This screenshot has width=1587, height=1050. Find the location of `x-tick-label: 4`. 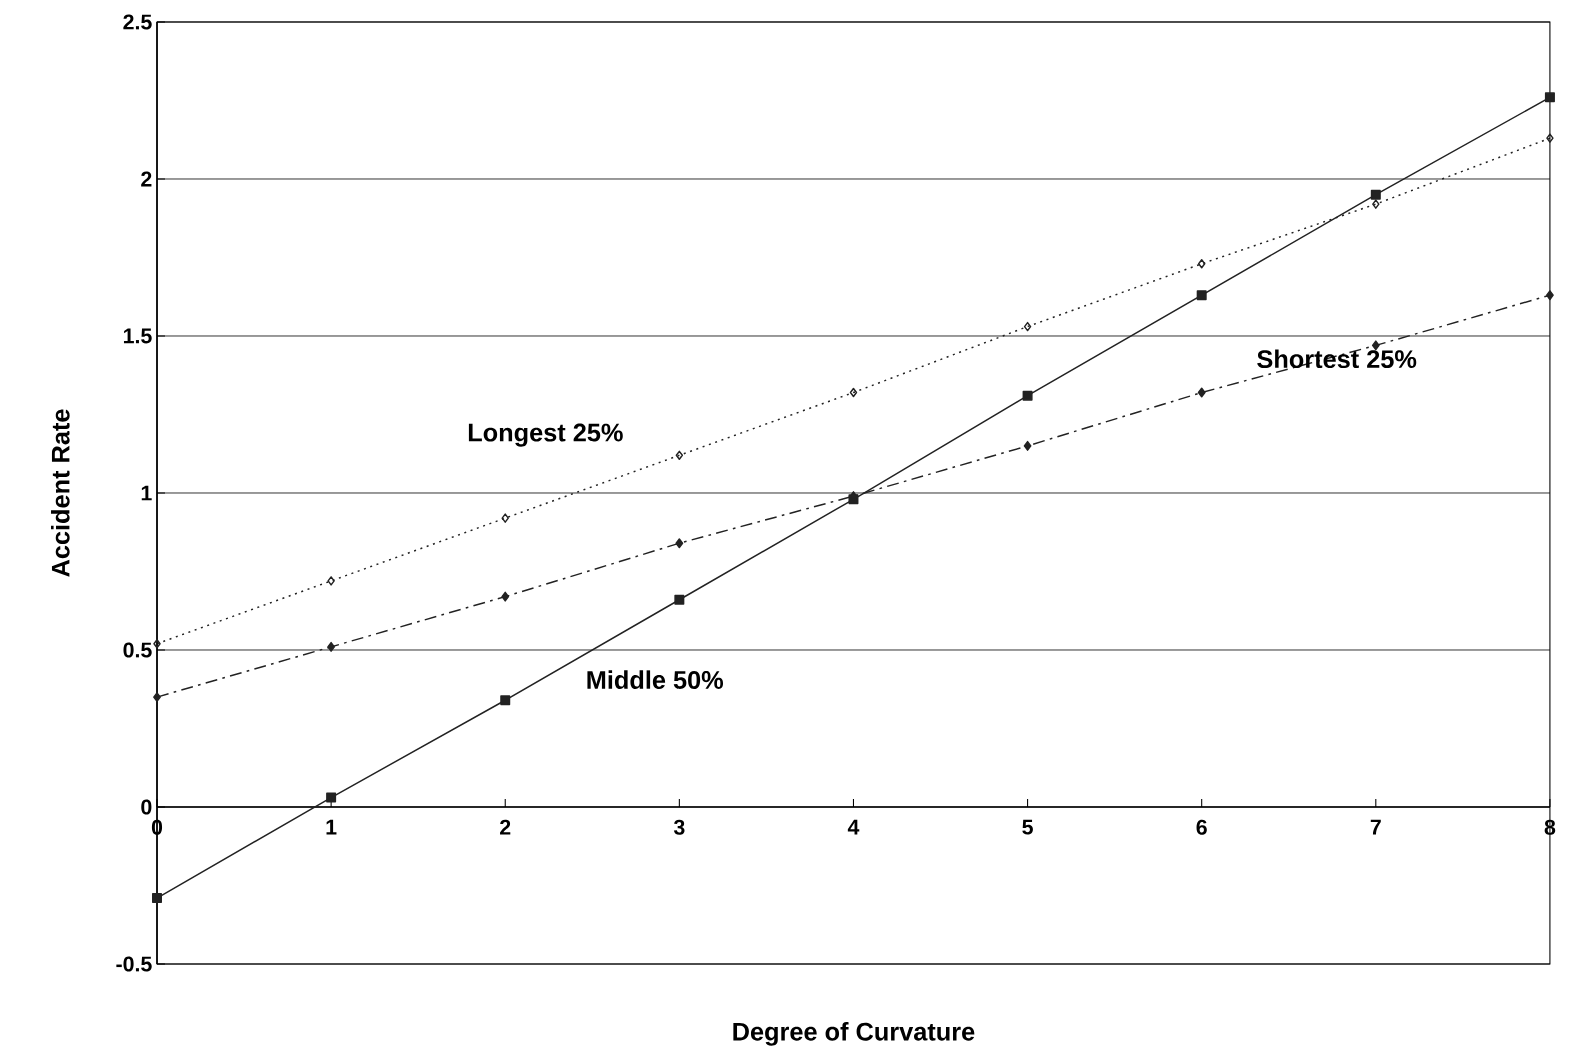

x-tick-label: 4 is located at coordinates (853, 827).